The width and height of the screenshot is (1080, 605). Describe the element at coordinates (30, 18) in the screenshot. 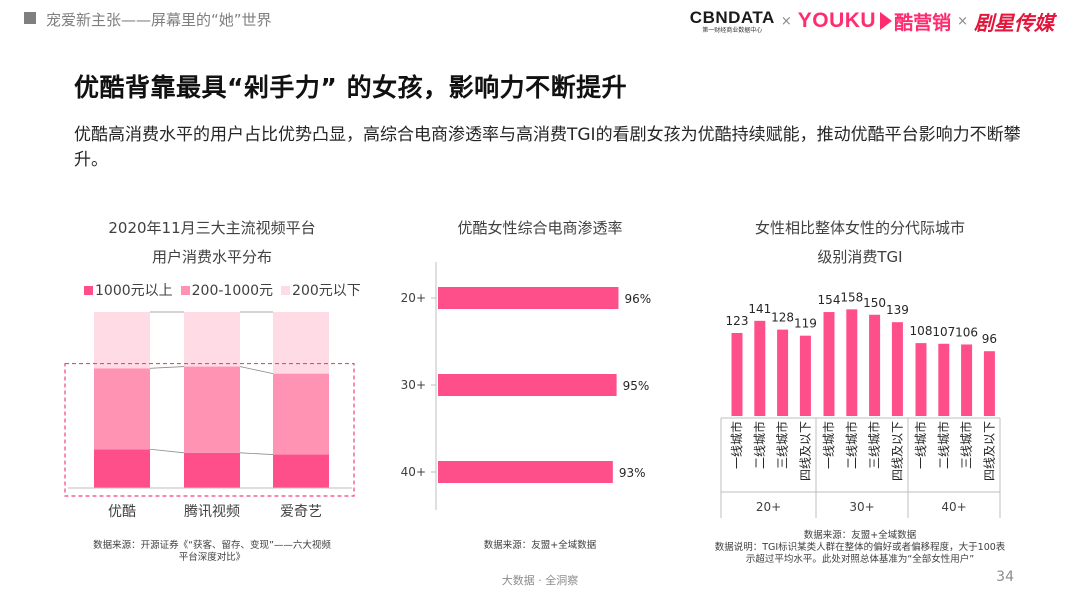

I see `section-marker-icon` at that location.